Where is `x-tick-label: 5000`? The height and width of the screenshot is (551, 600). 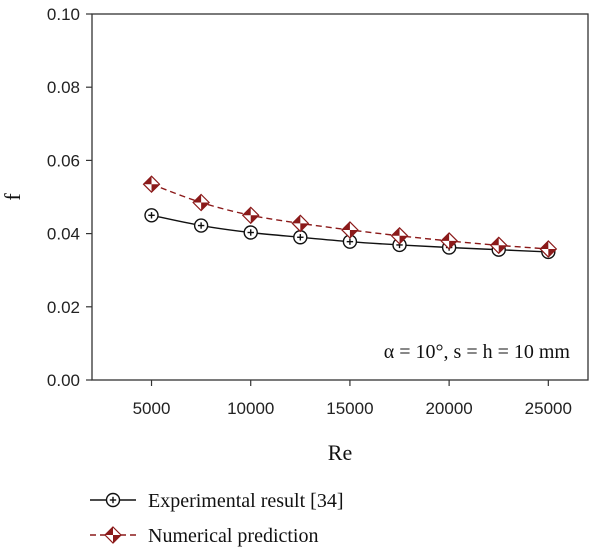 x-tick-label: 5000 is located at coordinates (152, 408).